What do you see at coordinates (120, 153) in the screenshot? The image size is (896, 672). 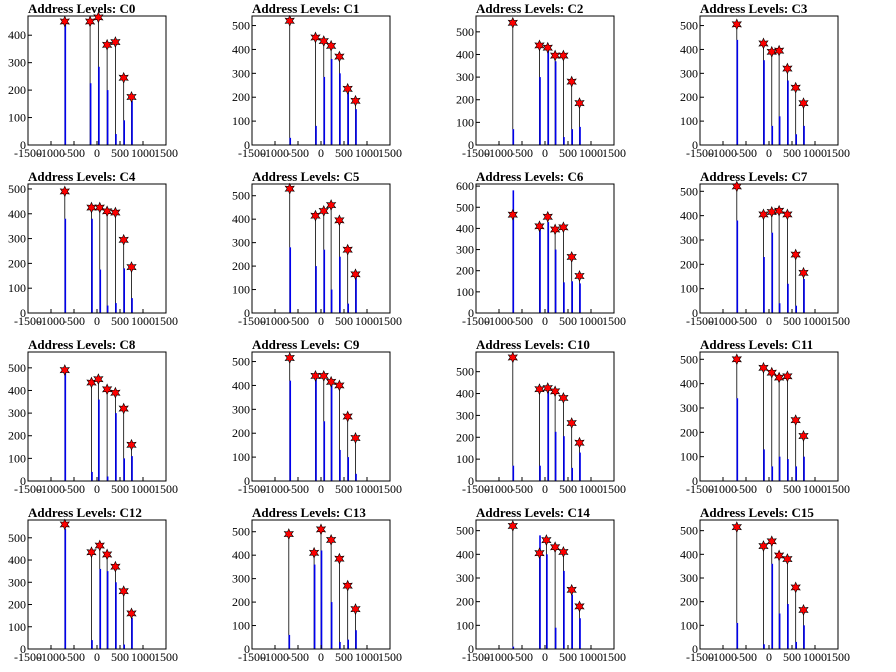 I see `x-tick-label: 500` at bounding box center [120, 153].